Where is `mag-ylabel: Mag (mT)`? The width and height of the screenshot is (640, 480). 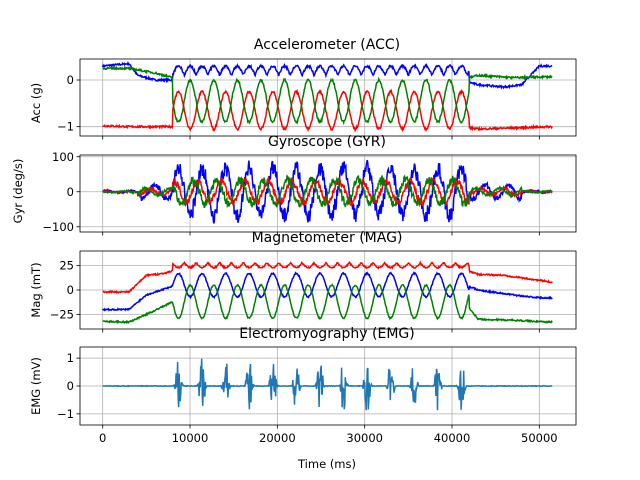 mag-ylabel: Mag (mT) is located at coordinates (36, 289).